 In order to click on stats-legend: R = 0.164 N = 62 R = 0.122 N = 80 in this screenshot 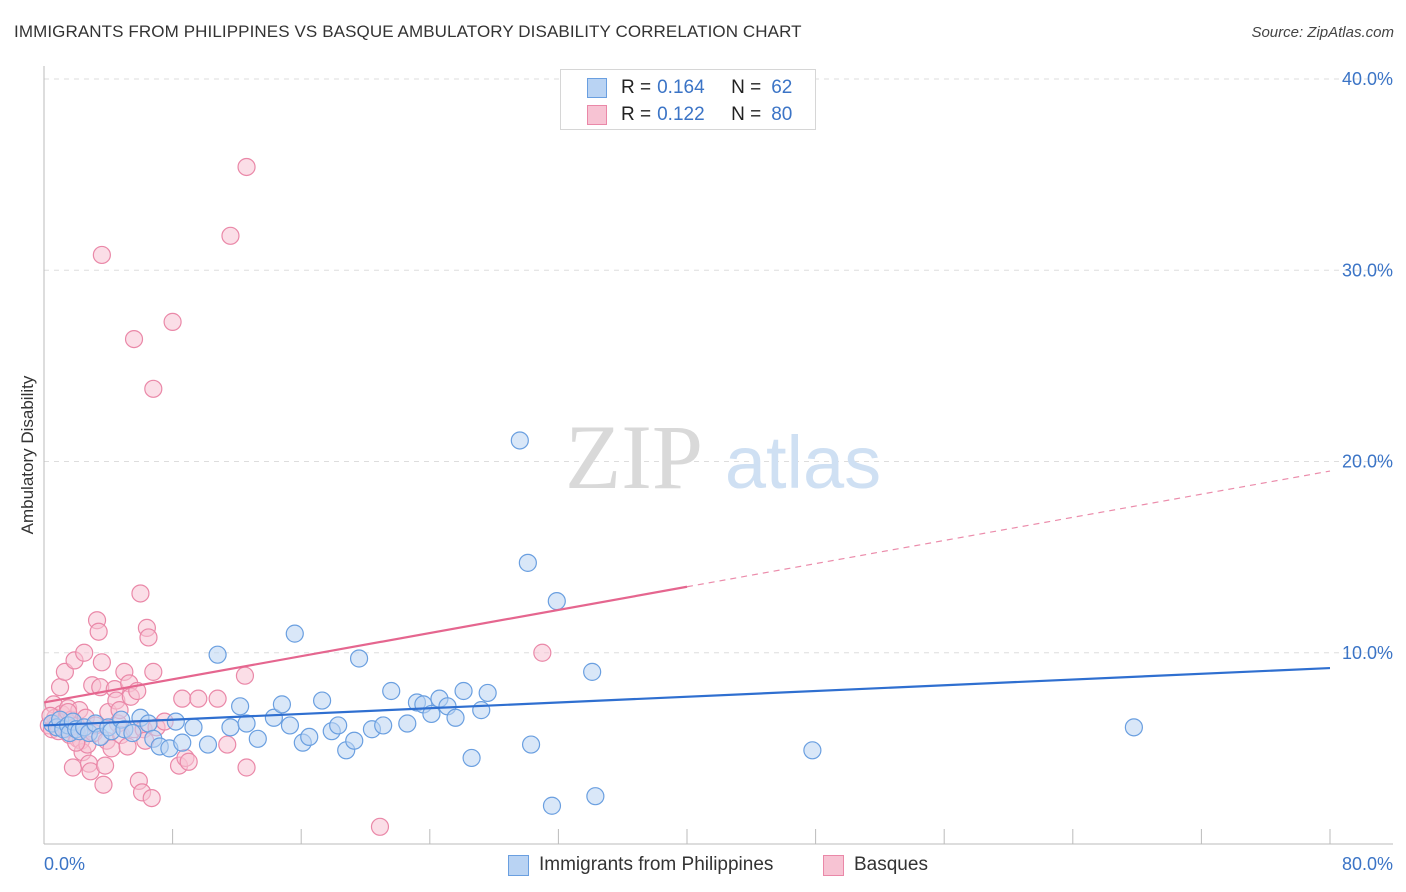, I will do `click(688, 99)`.